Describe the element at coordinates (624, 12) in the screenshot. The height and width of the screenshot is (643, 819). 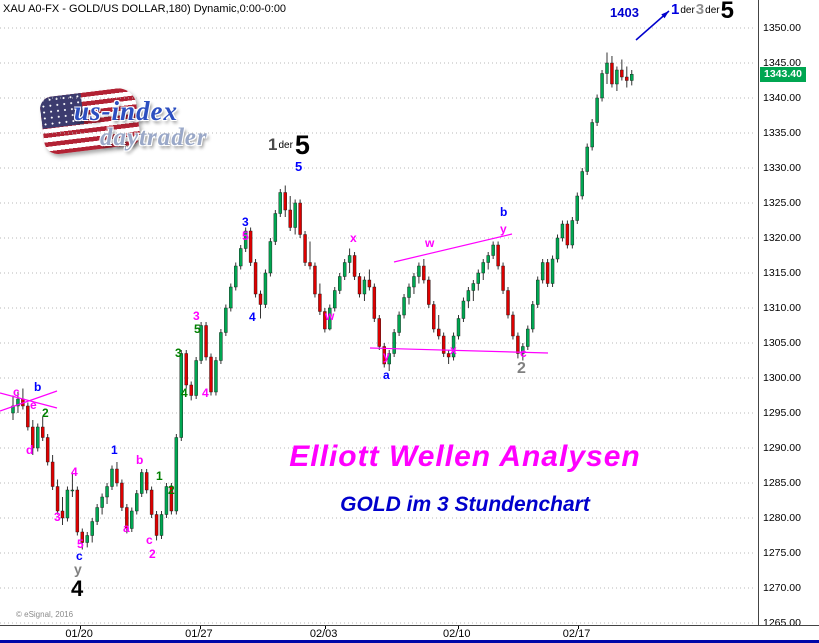
I see `target-price-label: 1403` at that location.